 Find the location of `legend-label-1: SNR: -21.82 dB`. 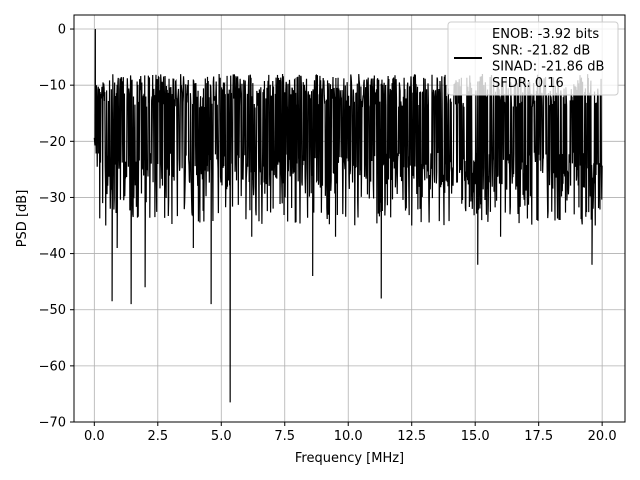

legend-label-1: SNR: -21.82 dB is located at coordinates (541, 50).